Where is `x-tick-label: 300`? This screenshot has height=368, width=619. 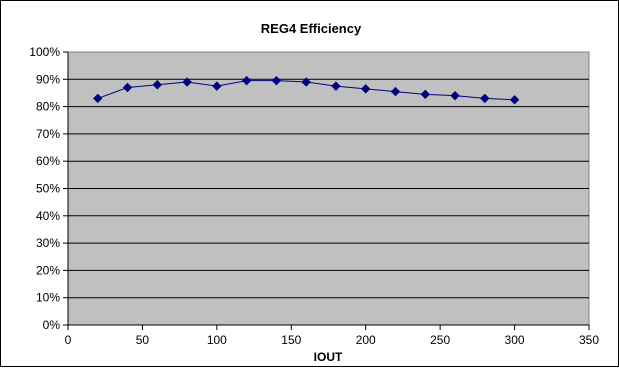
x-tick-label: 300 is located at coordinates (515, 340).